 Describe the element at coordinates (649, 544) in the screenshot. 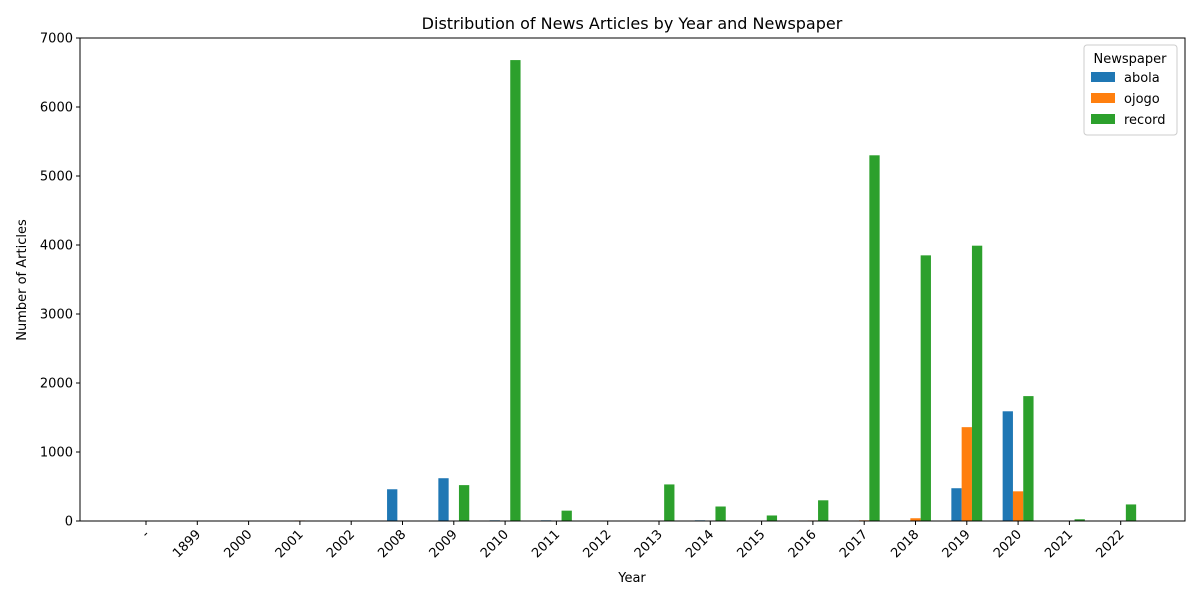

I see `x-tick-label: 2013` at that location.